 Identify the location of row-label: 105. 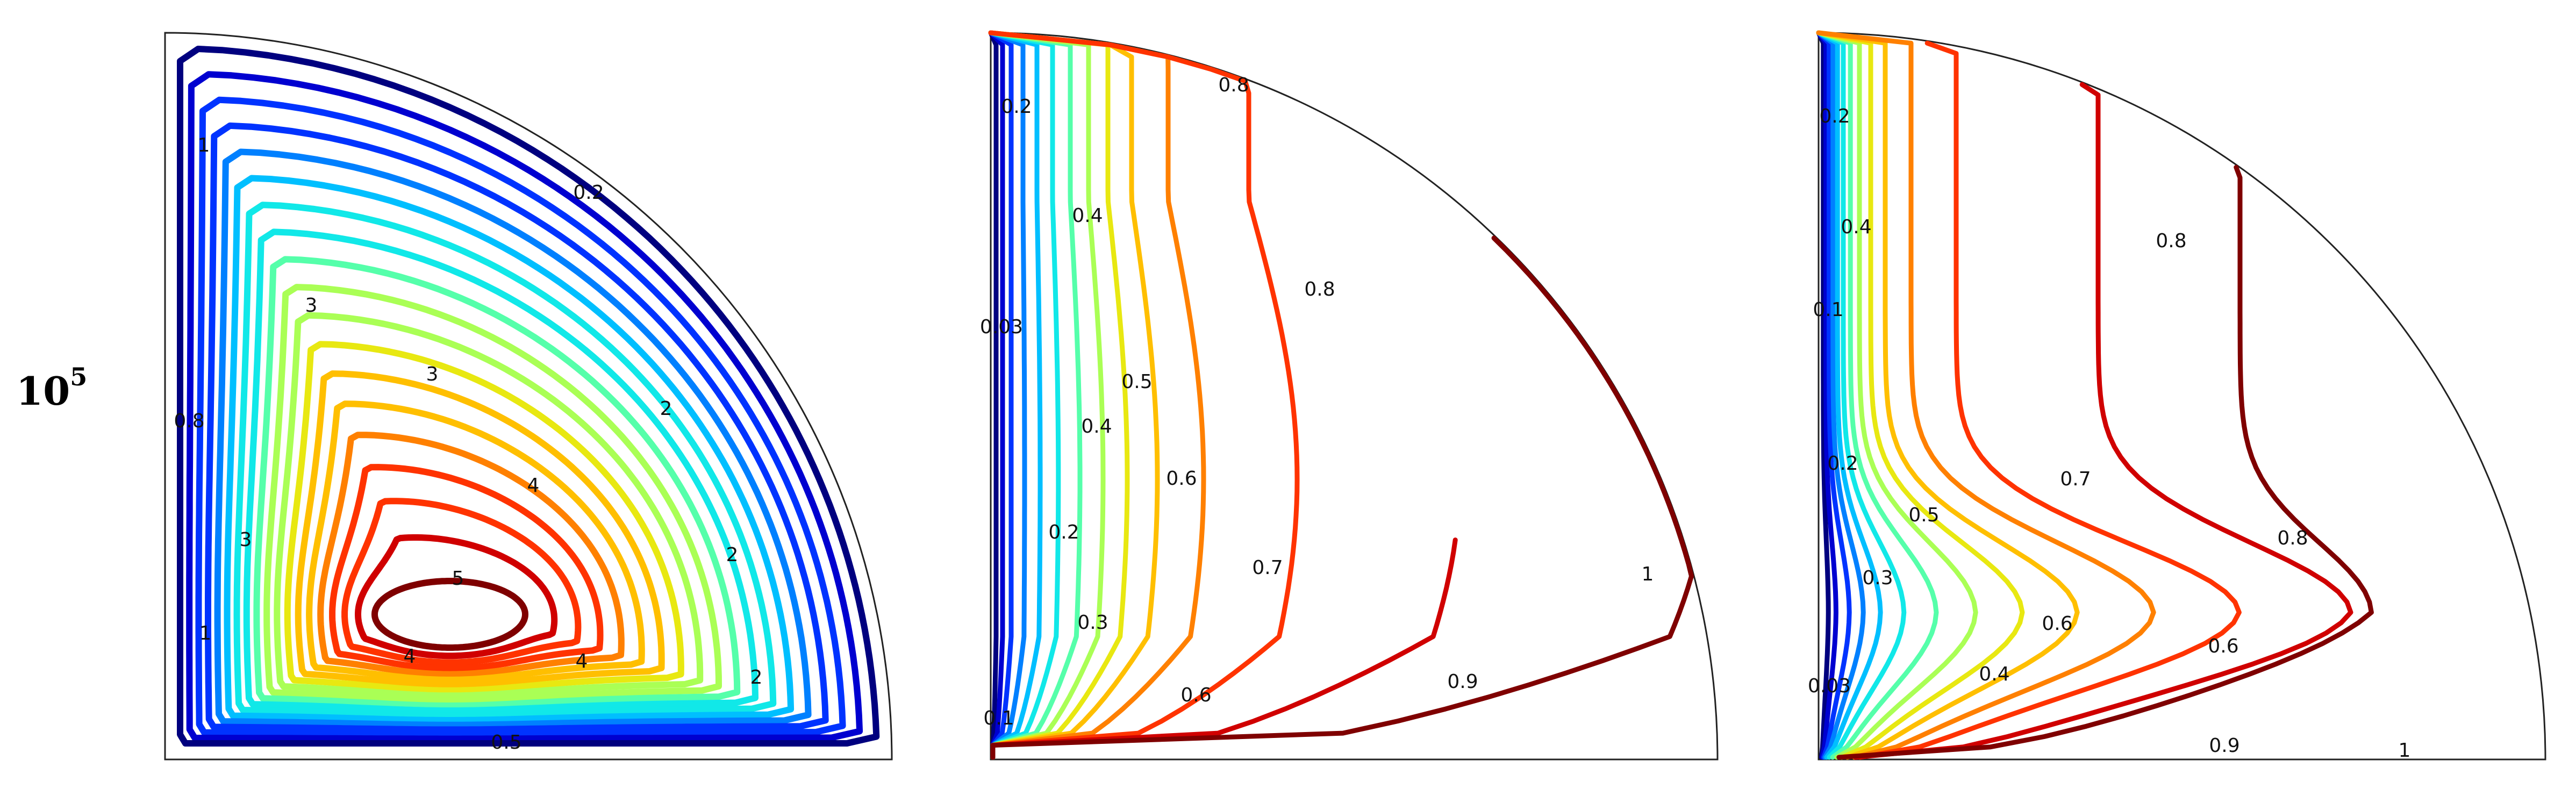
(51, 387).